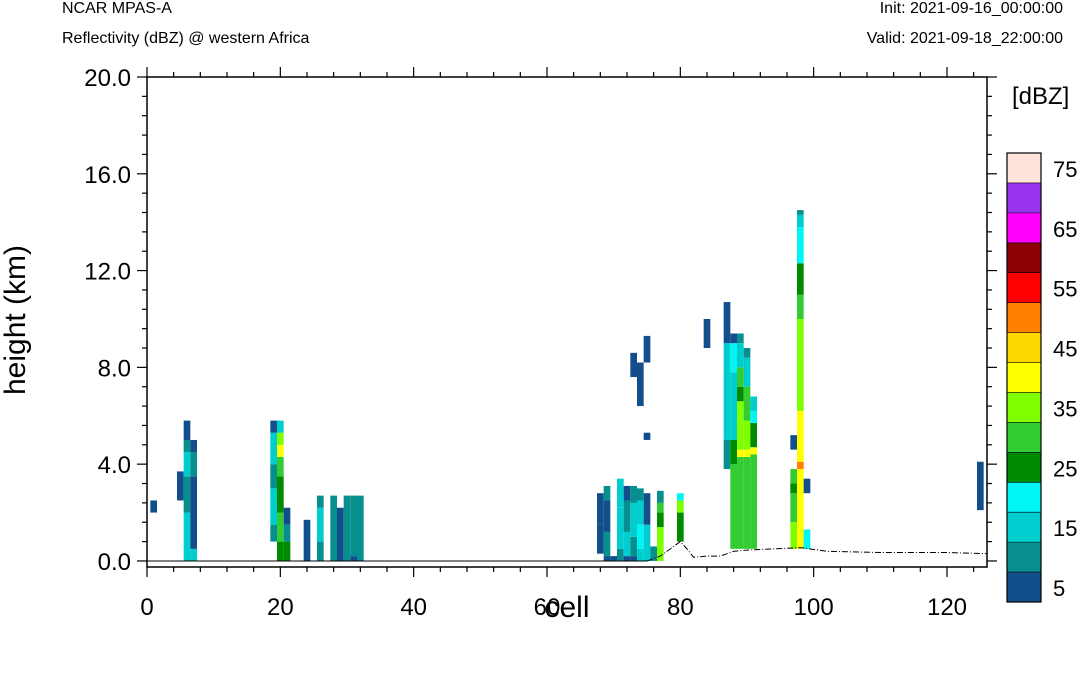  I want to click on y-axis-label: height (km), so click(16, 320).